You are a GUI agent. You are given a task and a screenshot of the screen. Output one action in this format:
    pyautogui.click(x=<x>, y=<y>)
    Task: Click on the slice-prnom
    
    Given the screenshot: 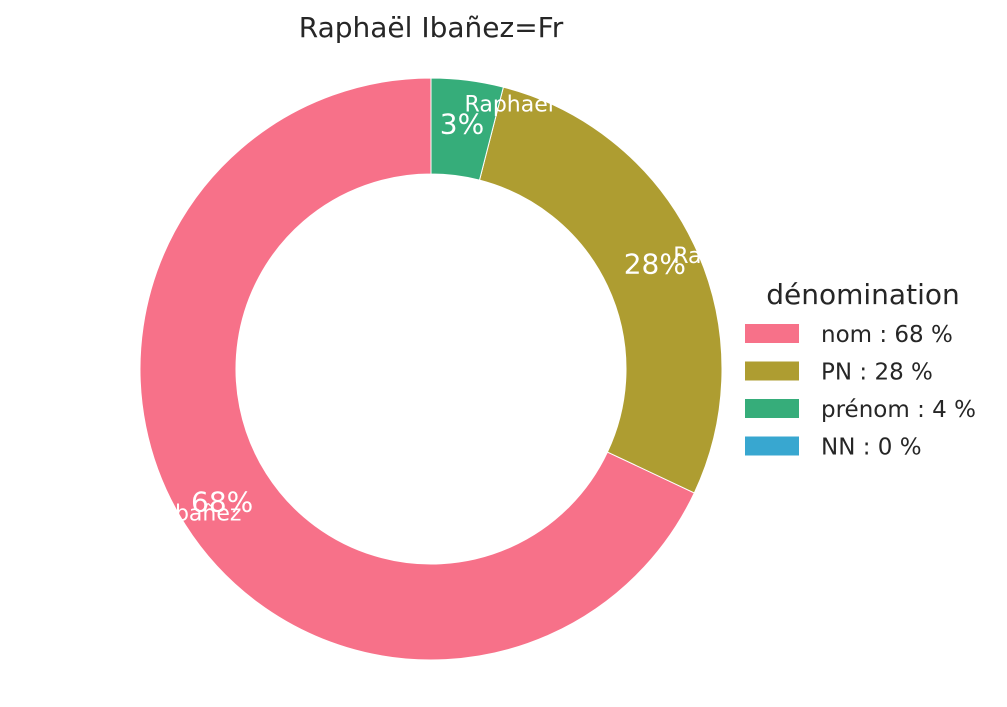 What is the action you would take?
    pyautogui.click(x=467, y=129)
    